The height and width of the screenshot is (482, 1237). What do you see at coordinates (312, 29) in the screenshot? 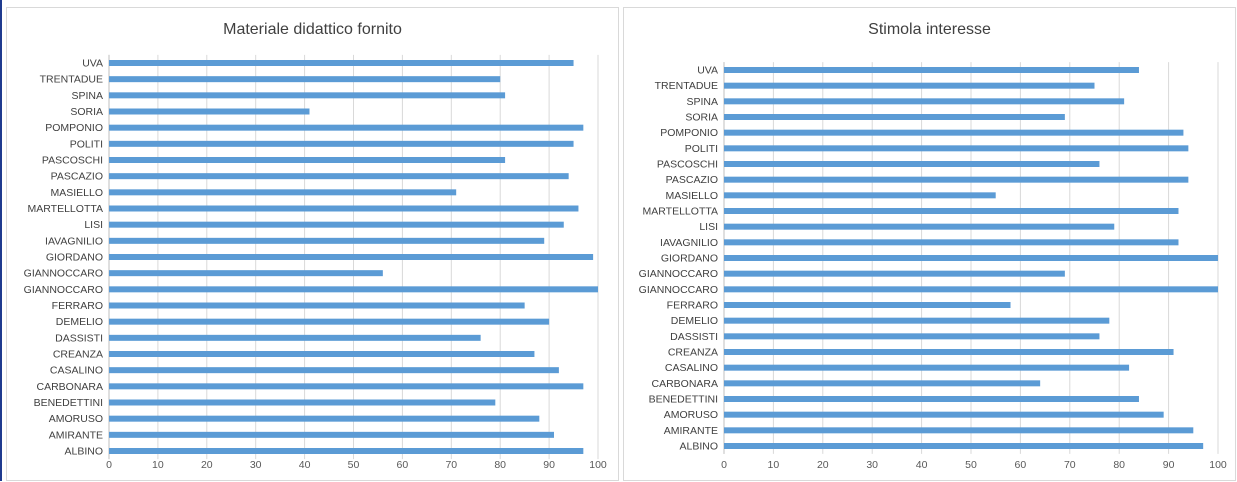
I see `chart-title: Materiale didattico fornito` at bounding box center [312, 29].